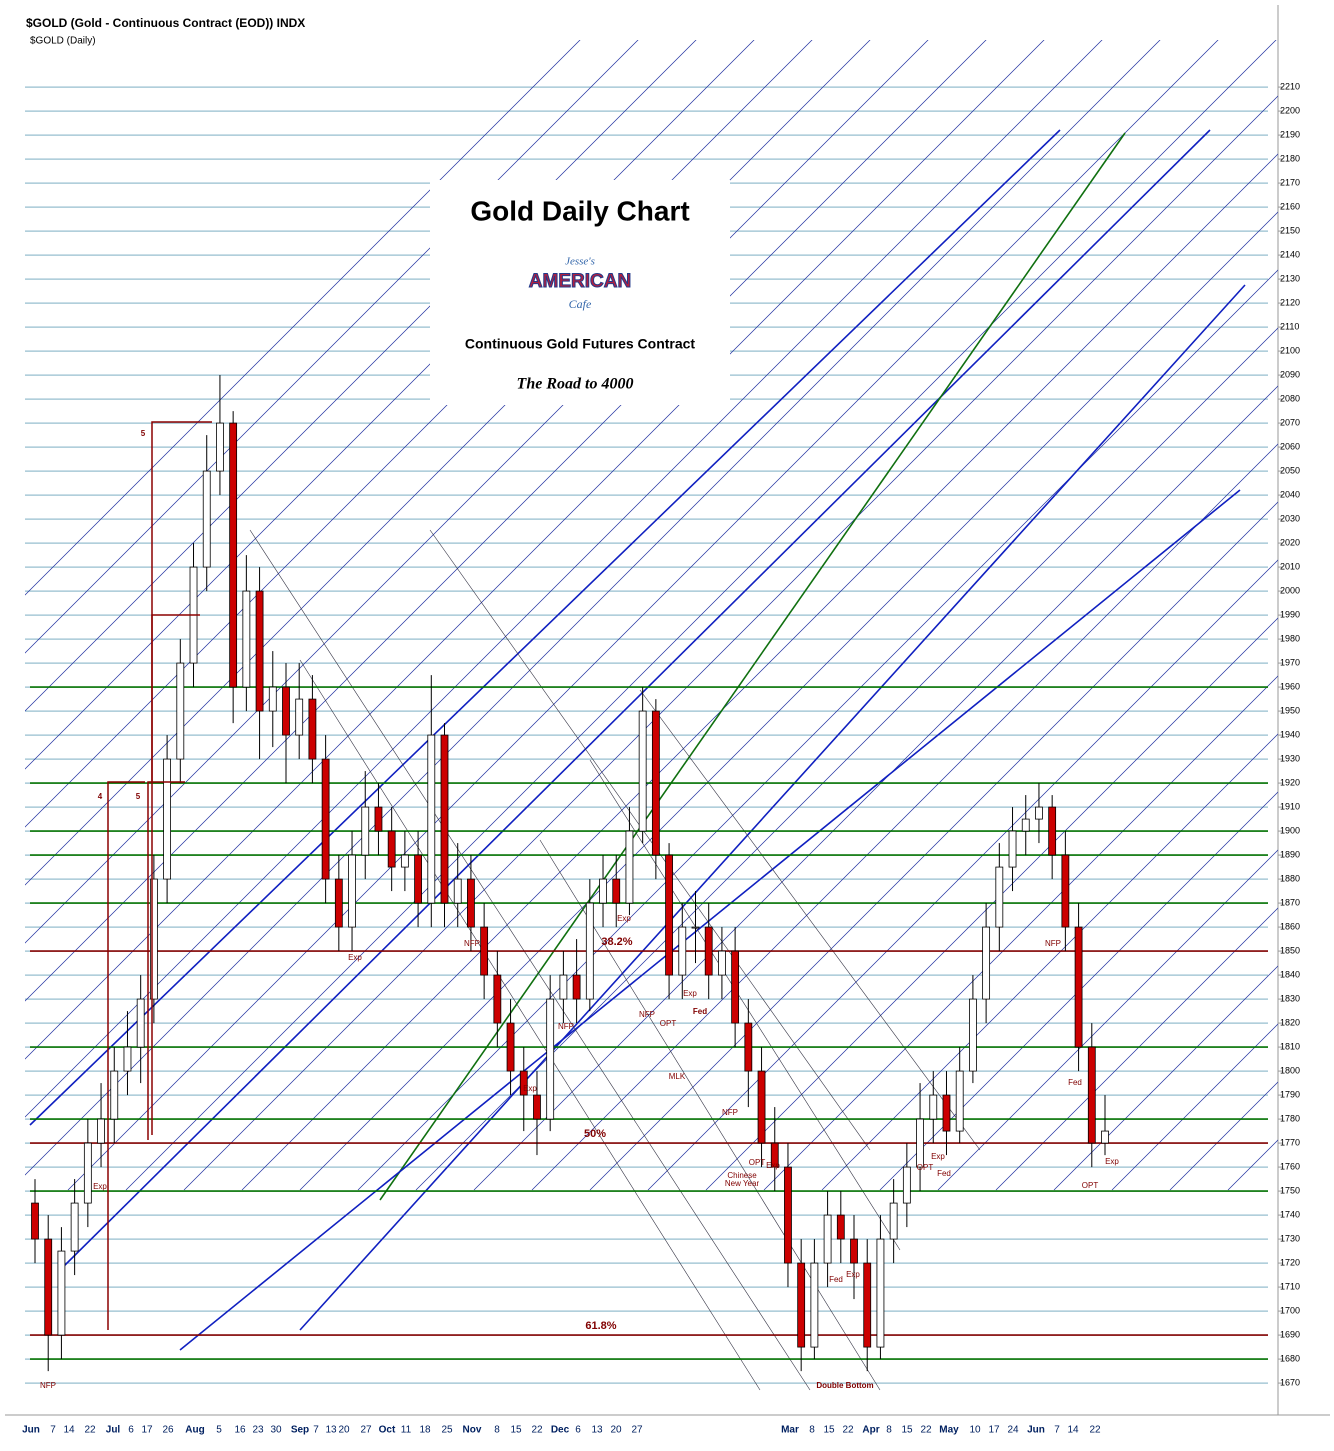 This screenshot has width=1334, height=1451. Describe the element at coordinates (1036, 1430) in the screenshot. I see `x-tick-label: Jun` at that location.